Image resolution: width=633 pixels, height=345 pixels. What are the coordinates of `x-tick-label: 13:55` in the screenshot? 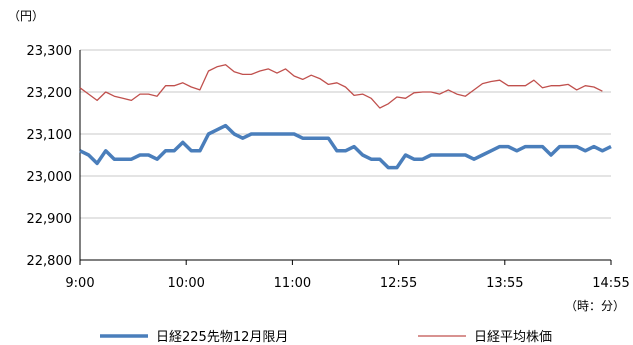 It's located at (504, 283).